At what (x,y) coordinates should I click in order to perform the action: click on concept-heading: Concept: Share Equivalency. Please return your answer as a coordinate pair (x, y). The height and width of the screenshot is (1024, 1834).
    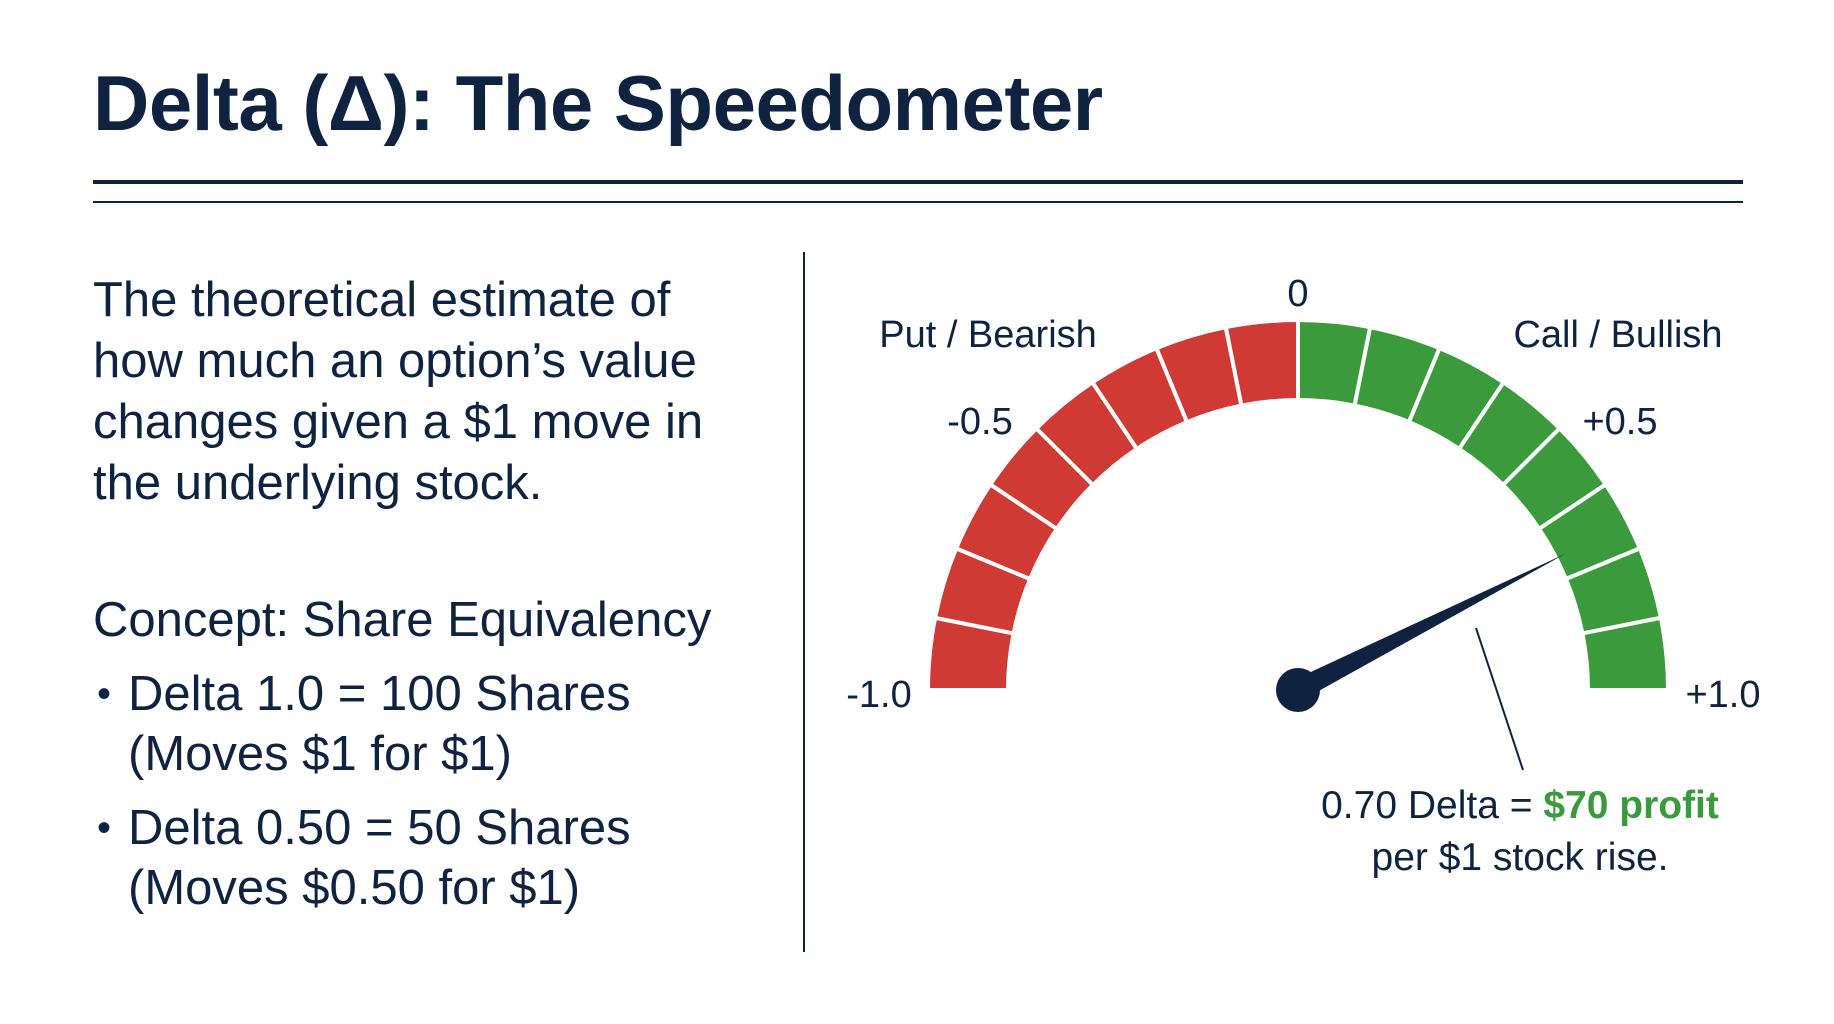
    Looking at the image, I should click on (402, 620).